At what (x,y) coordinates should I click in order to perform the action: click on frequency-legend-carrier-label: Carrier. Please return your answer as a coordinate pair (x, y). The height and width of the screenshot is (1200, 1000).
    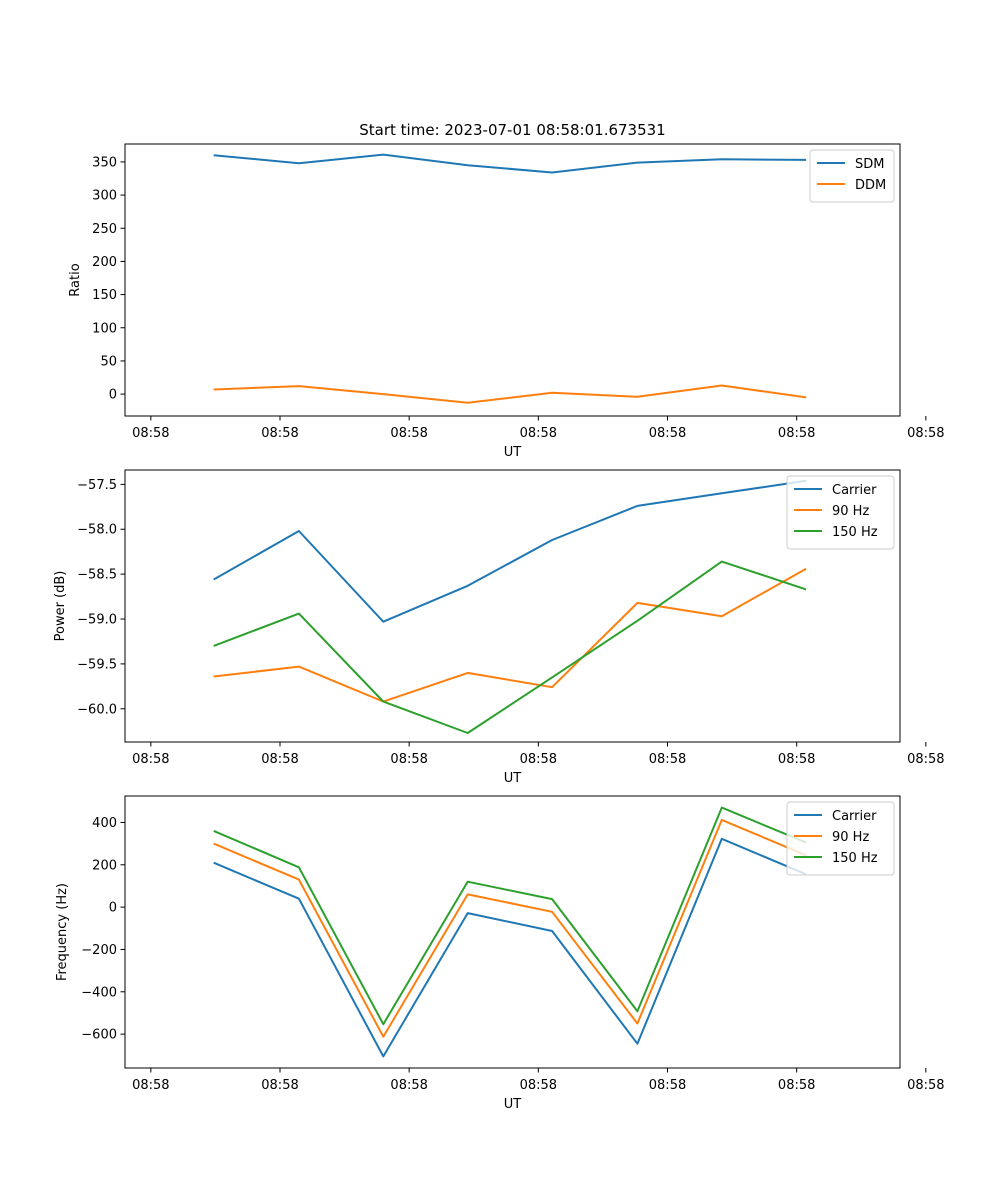
    Looking at the image, I should click on (854, 816).